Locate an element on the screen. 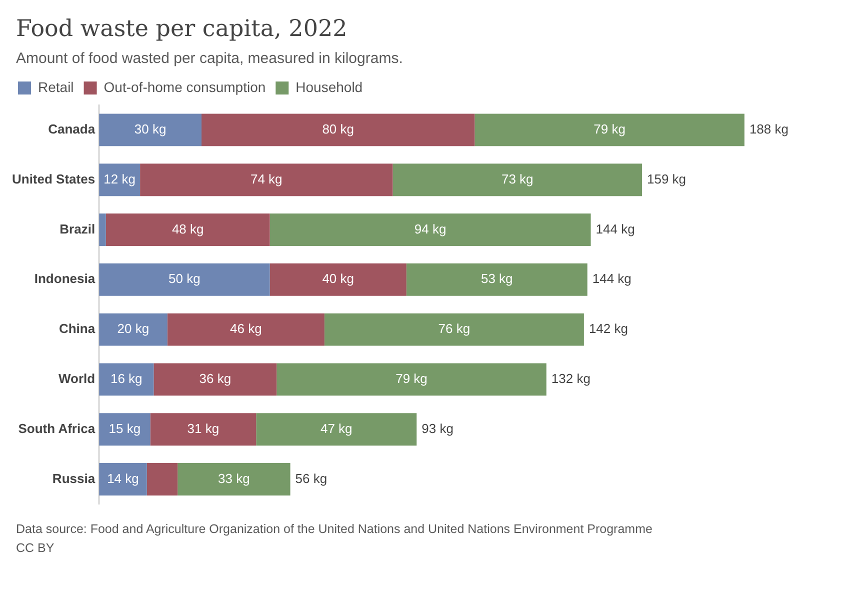  y-tick-label: Canada is located at coordinates (72, 129).